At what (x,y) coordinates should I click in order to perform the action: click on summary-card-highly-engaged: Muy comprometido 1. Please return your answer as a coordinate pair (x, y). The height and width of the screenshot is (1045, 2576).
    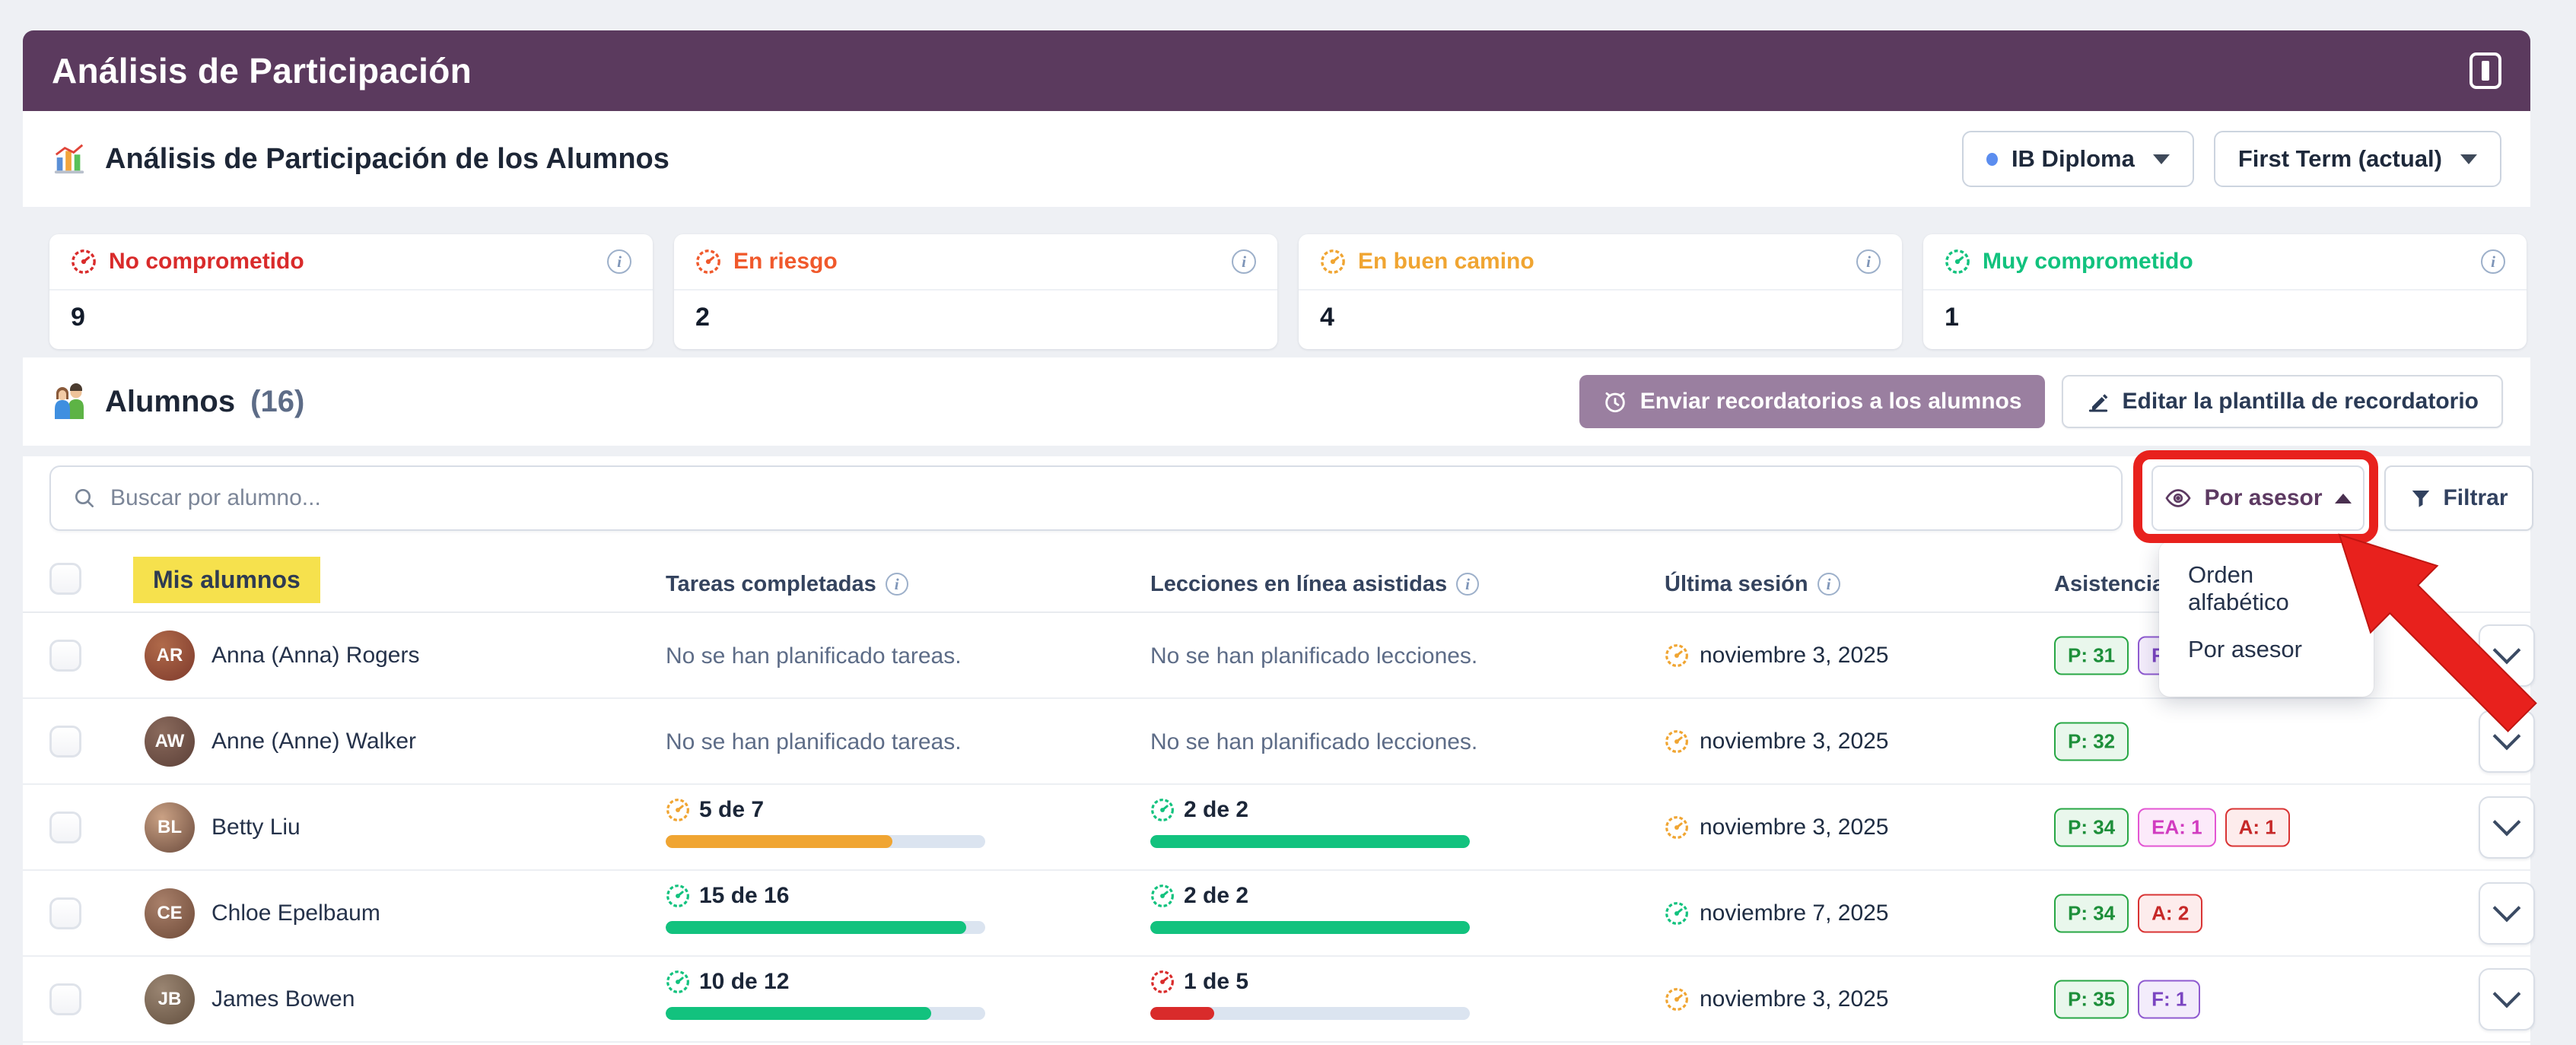
    Looking at the image, I should click on (2225, 292).